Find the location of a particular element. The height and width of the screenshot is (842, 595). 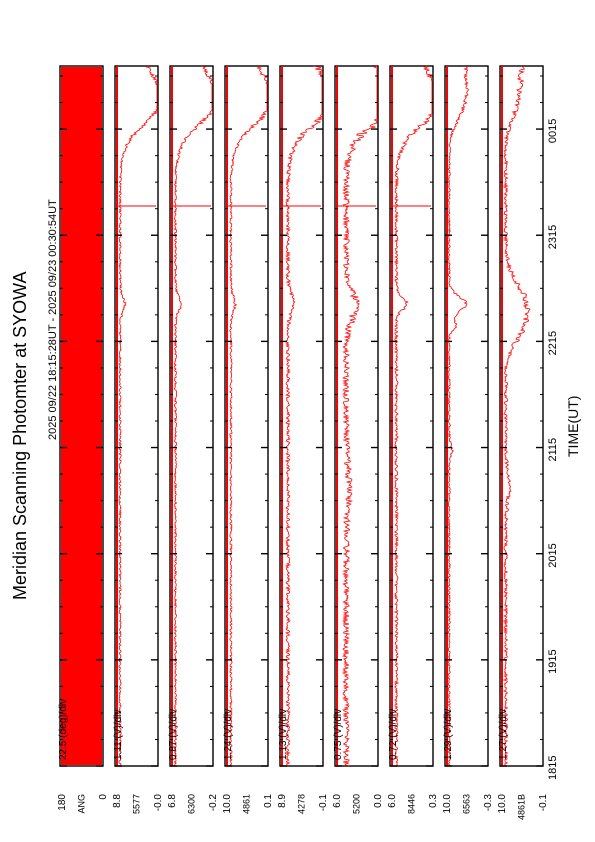

panel-scale: 0.72 (V)/div is located at coordinates (393, 734).